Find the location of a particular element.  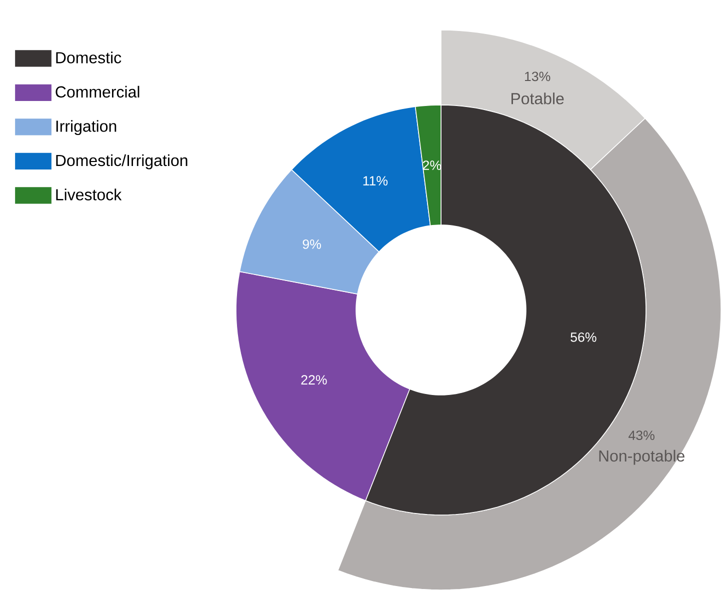

legend-label: Irrigation is located at coordinates (86, 128).